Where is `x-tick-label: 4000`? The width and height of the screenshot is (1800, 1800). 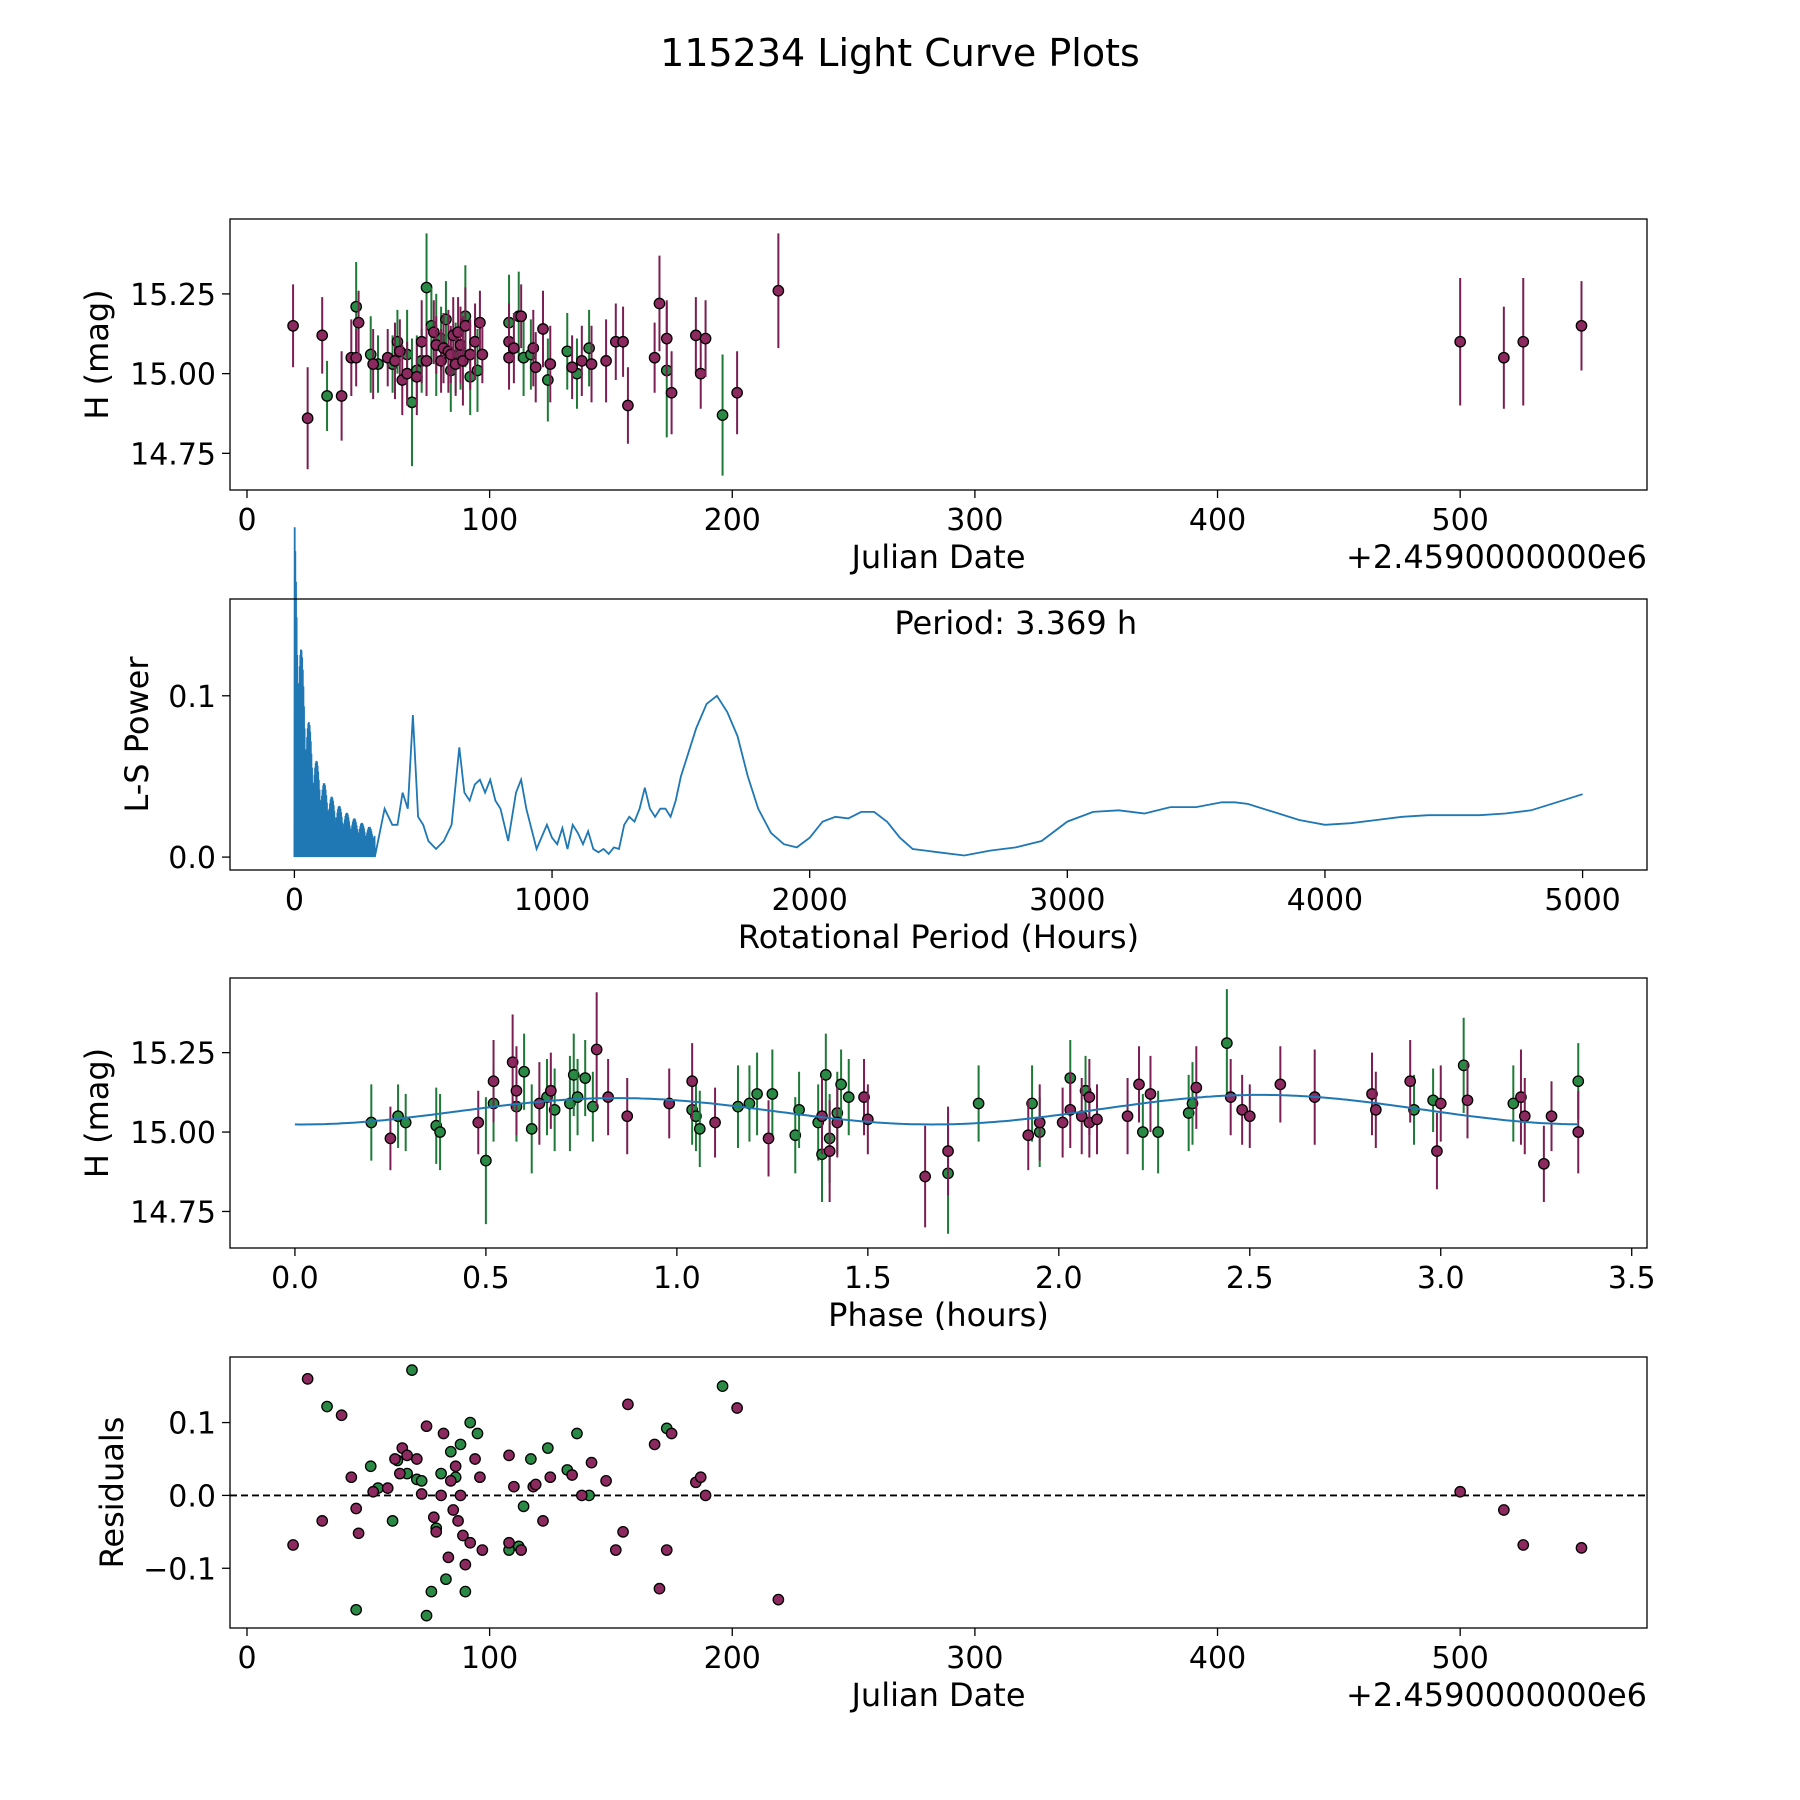 x-tick-label: 4000 is located at coordinates (1325, 900).